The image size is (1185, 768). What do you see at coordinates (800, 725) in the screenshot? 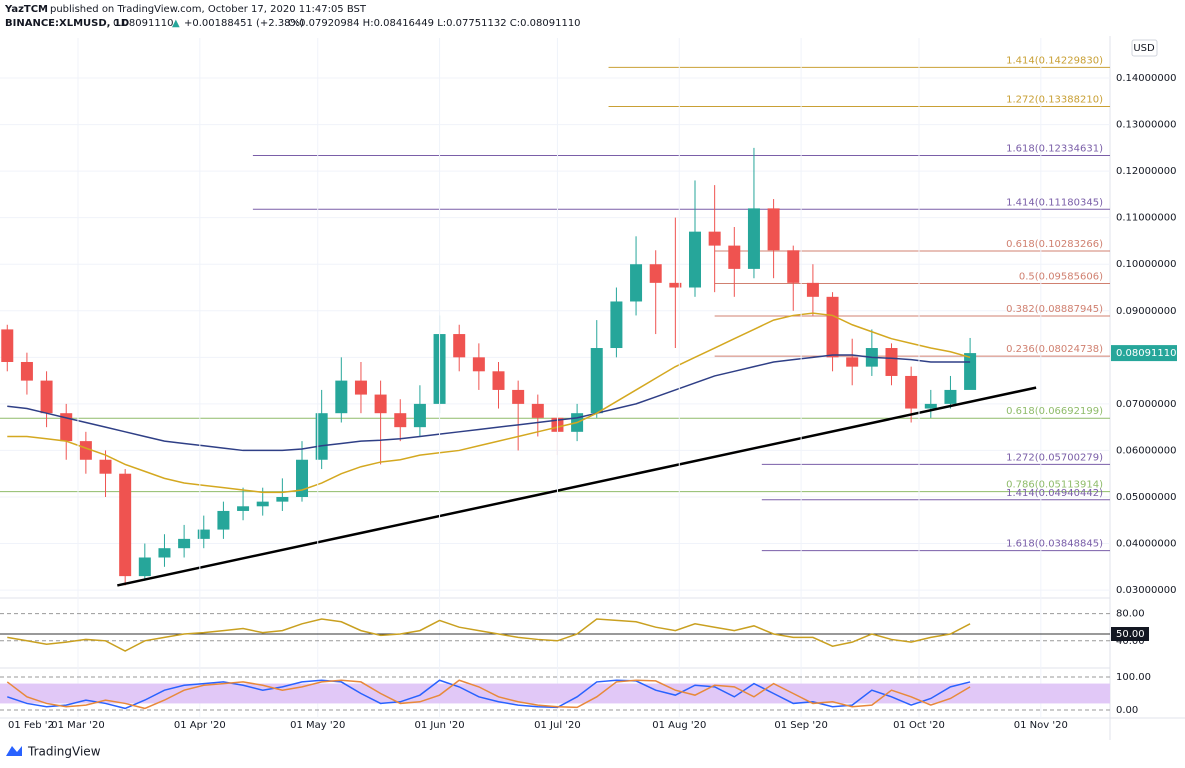
I see `x-tick-label: 01 Sep '20` at bounding box center [800, 725].